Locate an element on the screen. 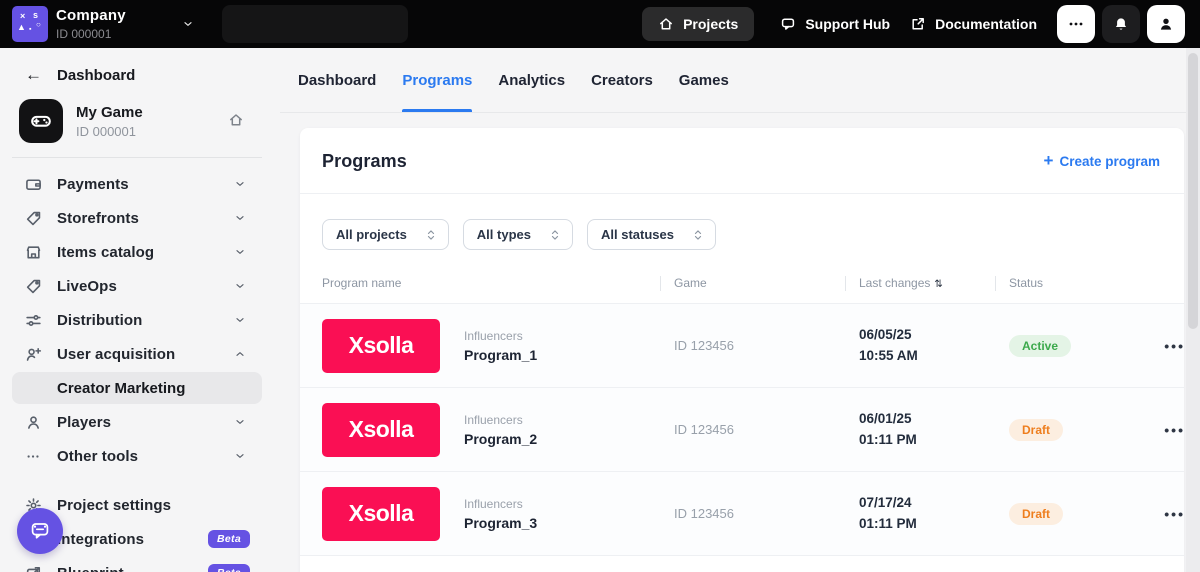 This screenshot has height=572, width=1200. user-icon is located at coordinates (33, 422).